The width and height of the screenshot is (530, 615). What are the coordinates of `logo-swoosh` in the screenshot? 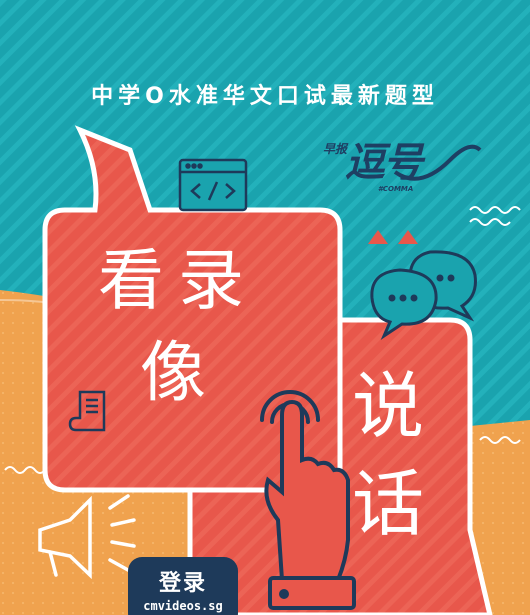 It's located at (437, 162).